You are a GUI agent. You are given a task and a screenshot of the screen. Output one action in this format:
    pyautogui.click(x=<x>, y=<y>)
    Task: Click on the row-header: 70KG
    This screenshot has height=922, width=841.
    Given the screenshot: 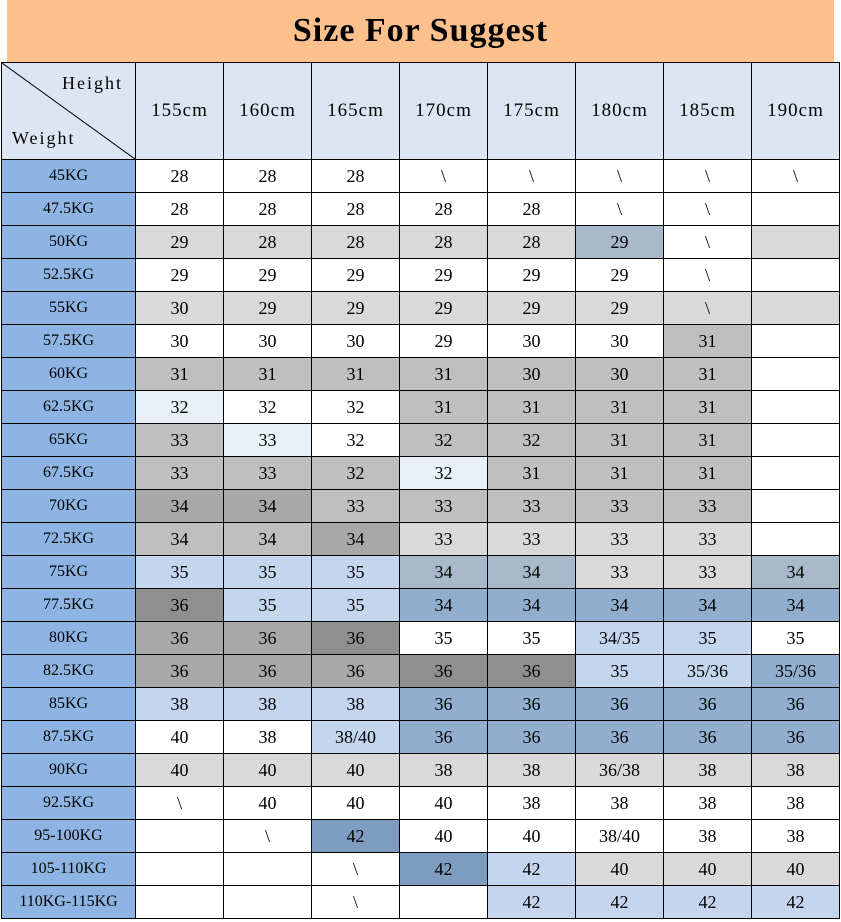 What is the action you would take?
    pyautogui.click(x=68, y=506)
    